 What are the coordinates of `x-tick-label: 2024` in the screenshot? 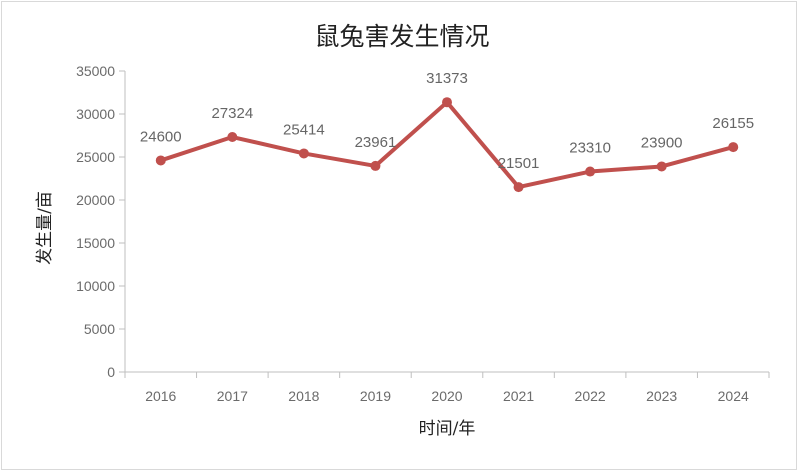 It's located at (733, 396).